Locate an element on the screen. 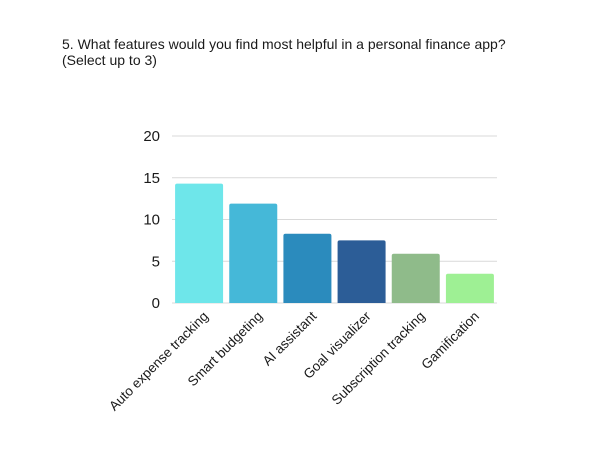 This screenshot has width=600, height=457. y-tick-label-5: 5 is located at coordinates (156, 261).